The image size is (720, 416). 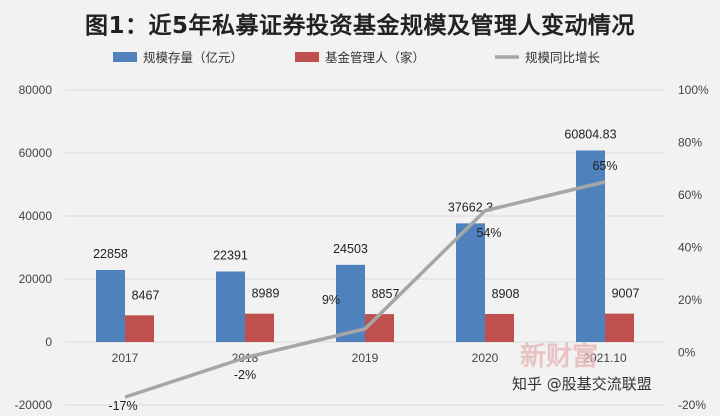 I want to click on y-left-tick-label: 20000, so click(x=36, y=279).